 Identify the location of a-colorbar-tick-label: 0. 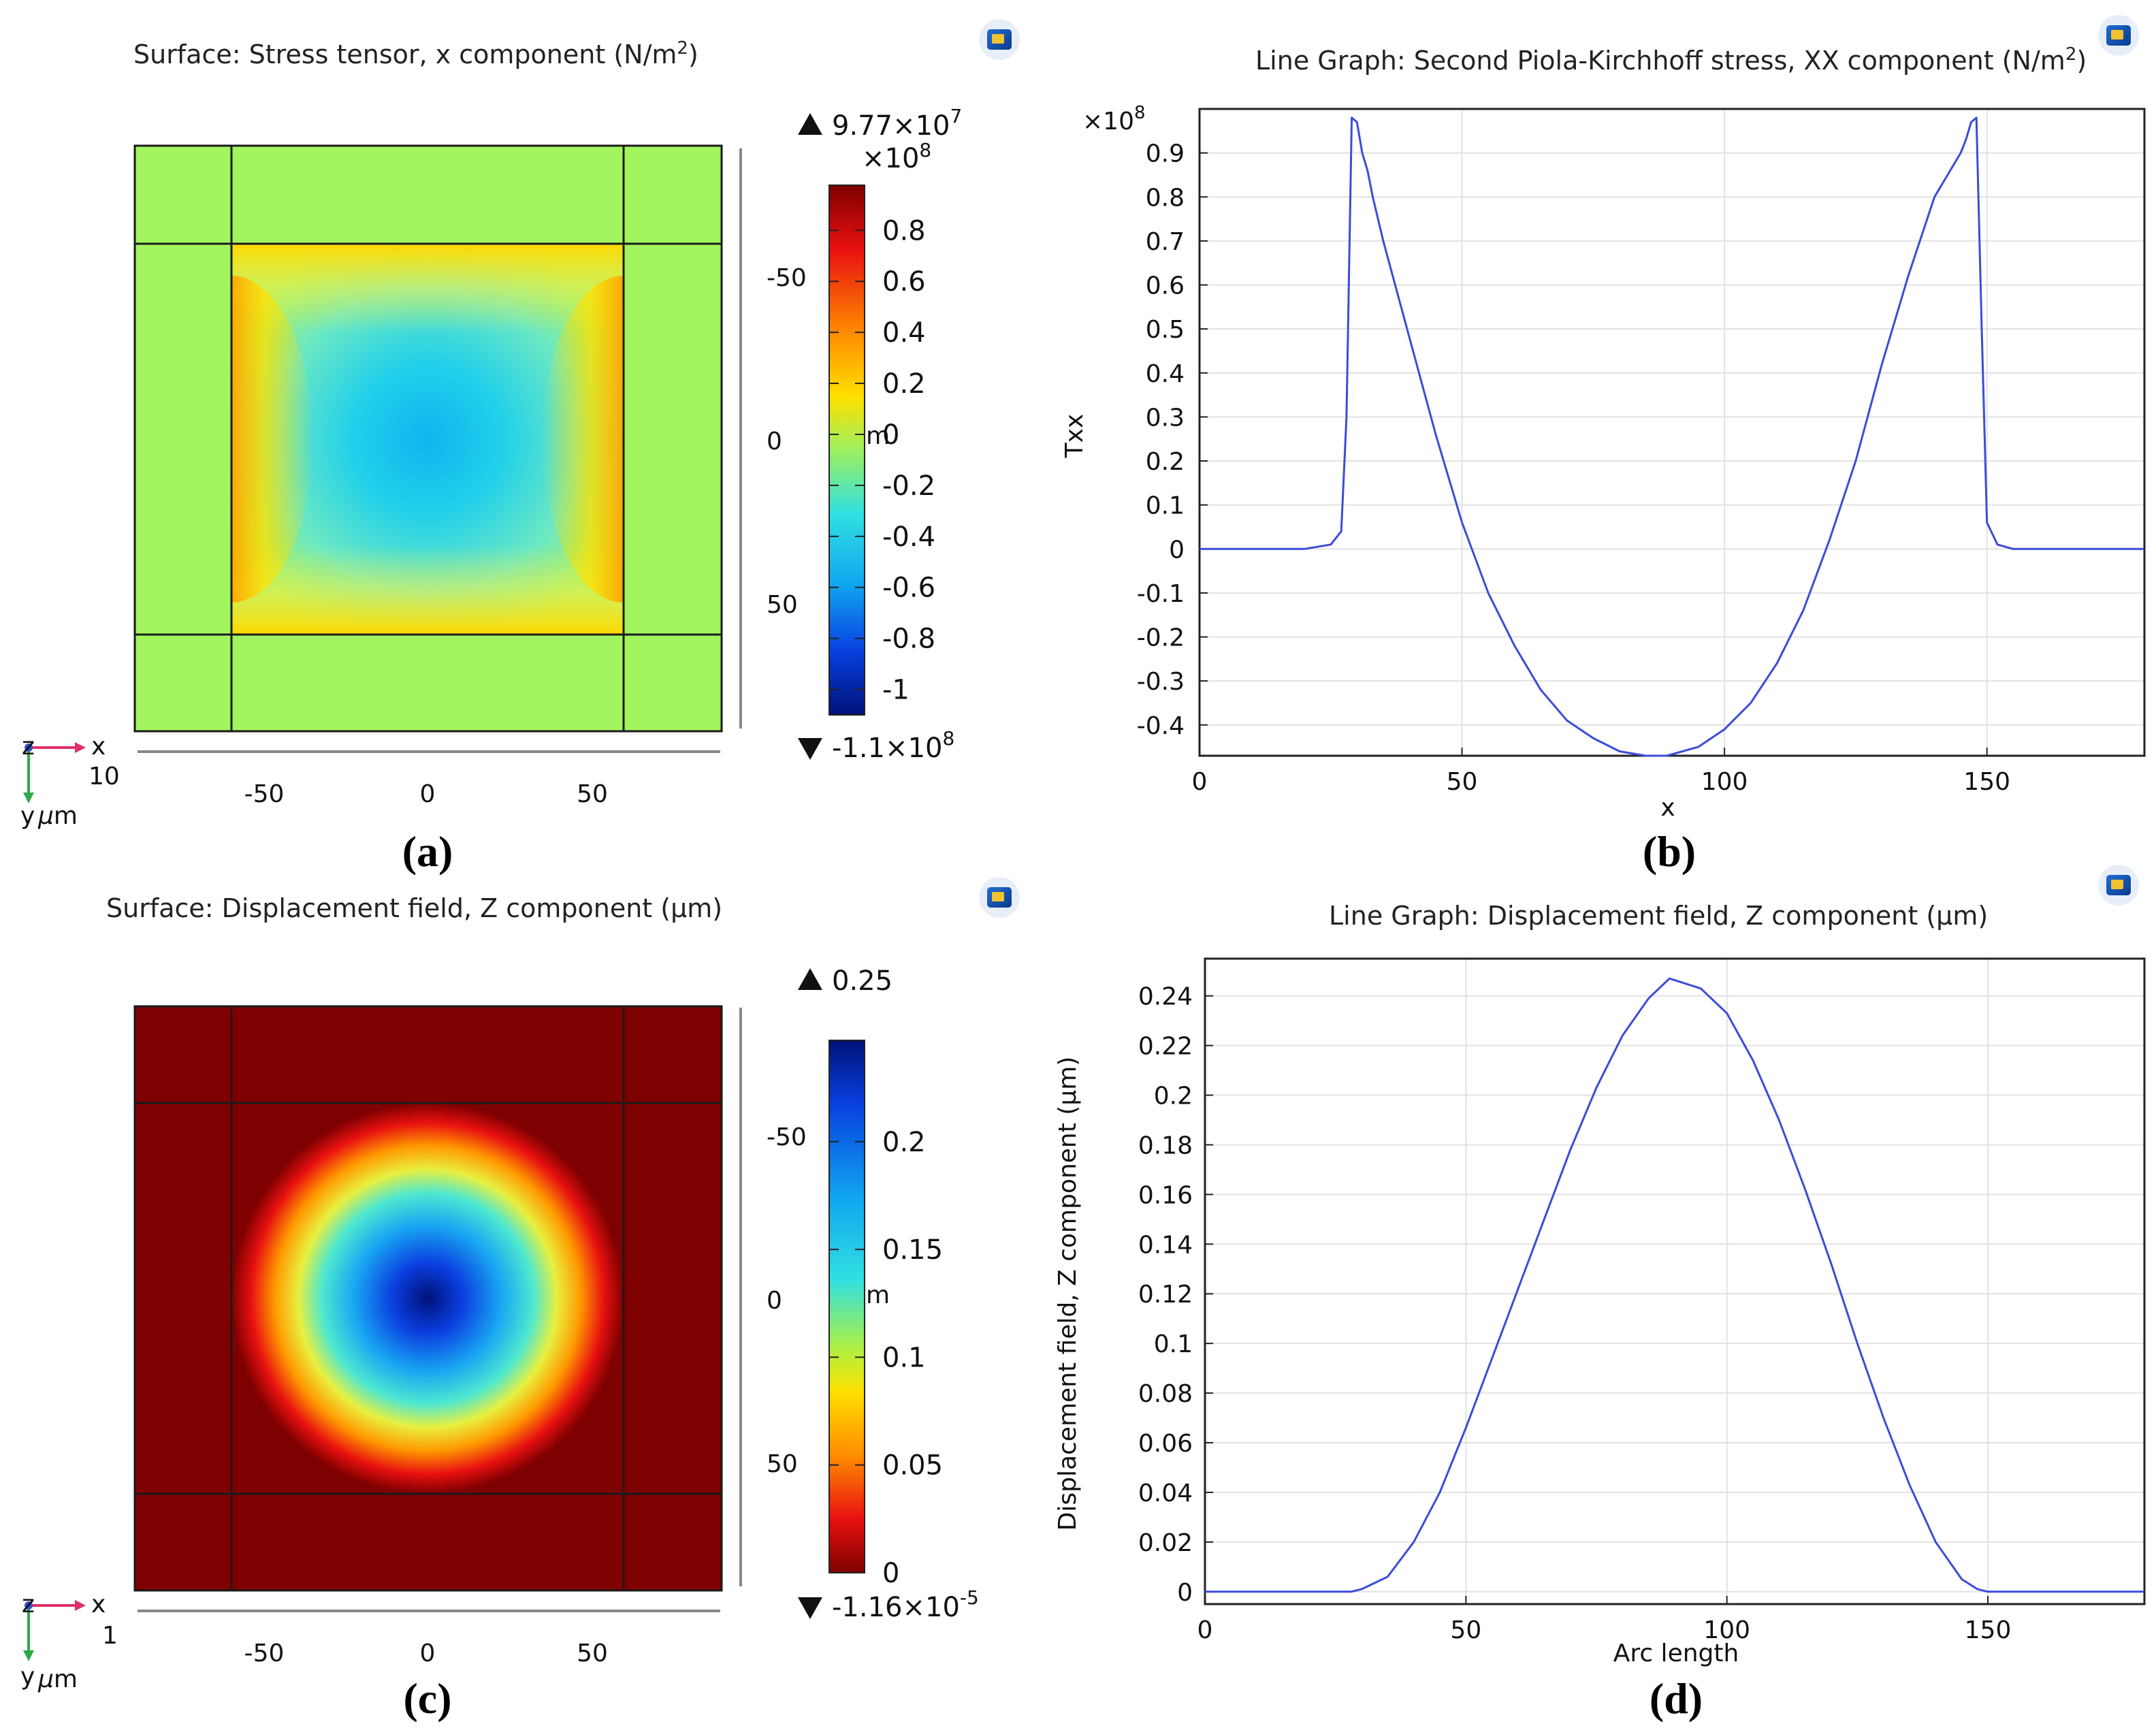
(890, 435).